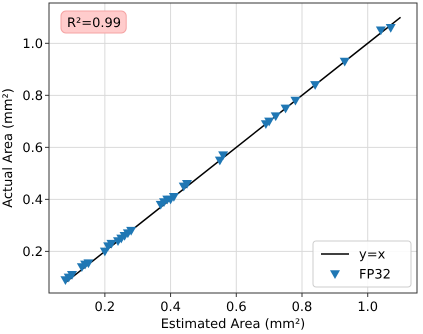 The width and height of the screenshot is (423, 334). Describe the element at coordinates (32, 200) in the screenshot. I see `y-tick-label: 0.4` at that location.